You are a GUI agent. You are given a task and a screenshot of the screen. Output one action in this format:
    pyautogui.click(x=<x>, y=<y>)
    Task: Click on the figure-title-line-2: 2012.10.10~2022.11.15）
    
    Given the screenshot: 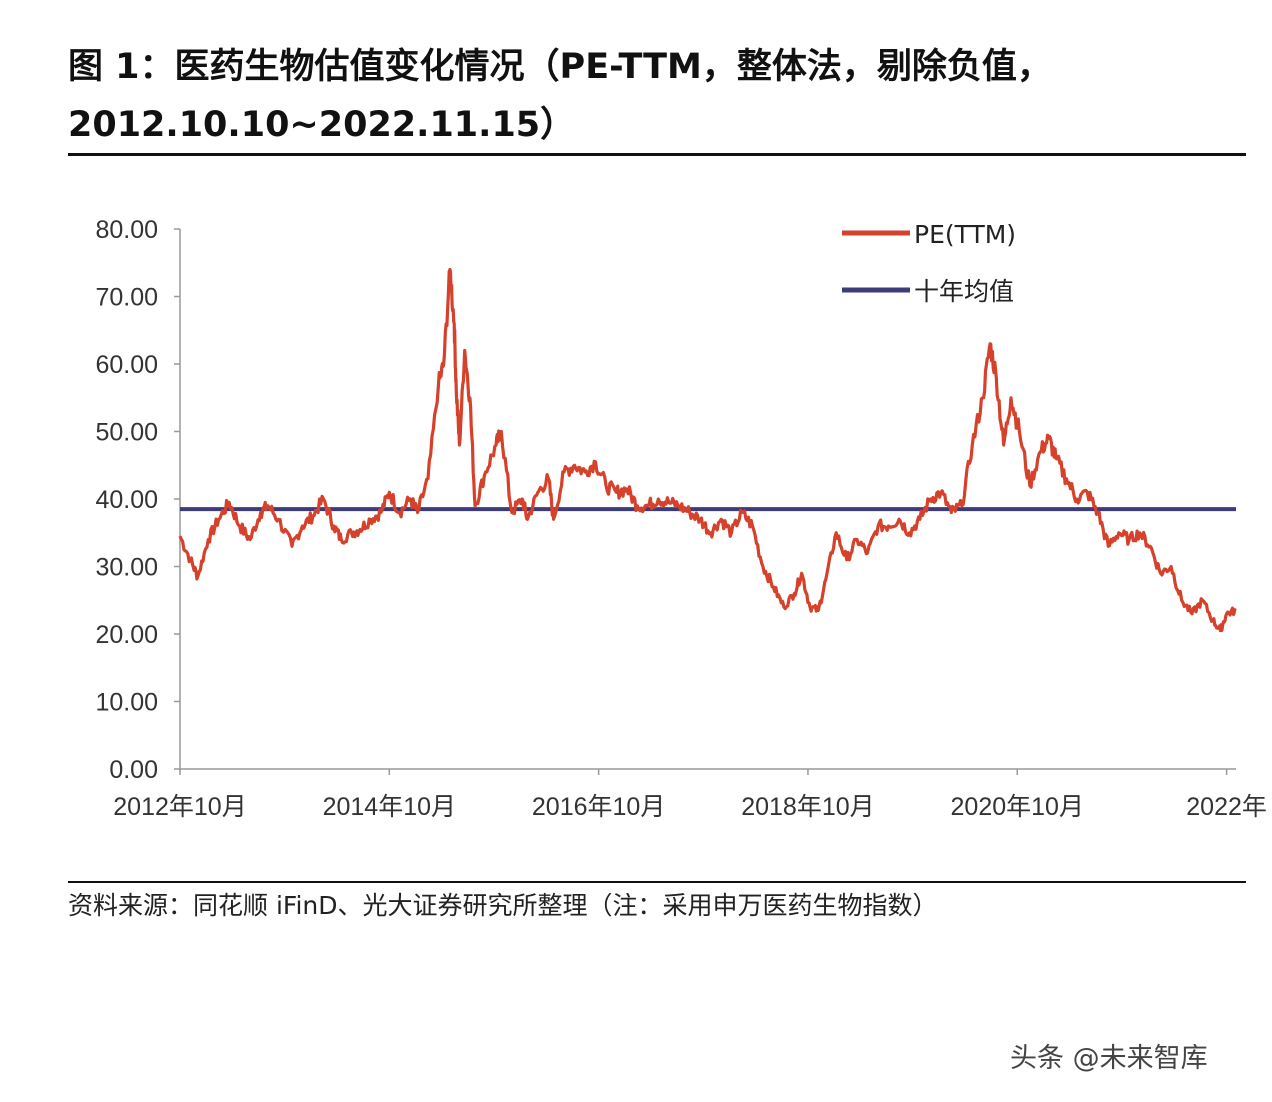 What is the action you would take?
    pyautogui.click(x=322, y=125)
    